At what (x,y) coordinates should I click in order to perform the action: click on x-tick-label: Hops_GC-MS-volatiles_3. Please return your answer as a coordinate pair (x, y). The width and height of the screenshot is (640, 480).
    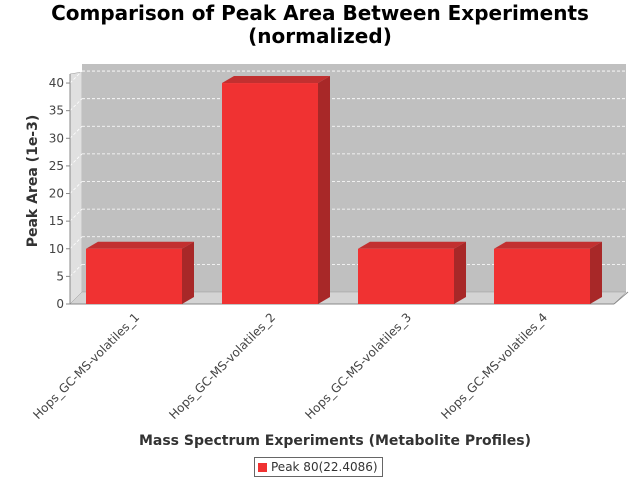
    Looking at the image, I should click on (358, 366).